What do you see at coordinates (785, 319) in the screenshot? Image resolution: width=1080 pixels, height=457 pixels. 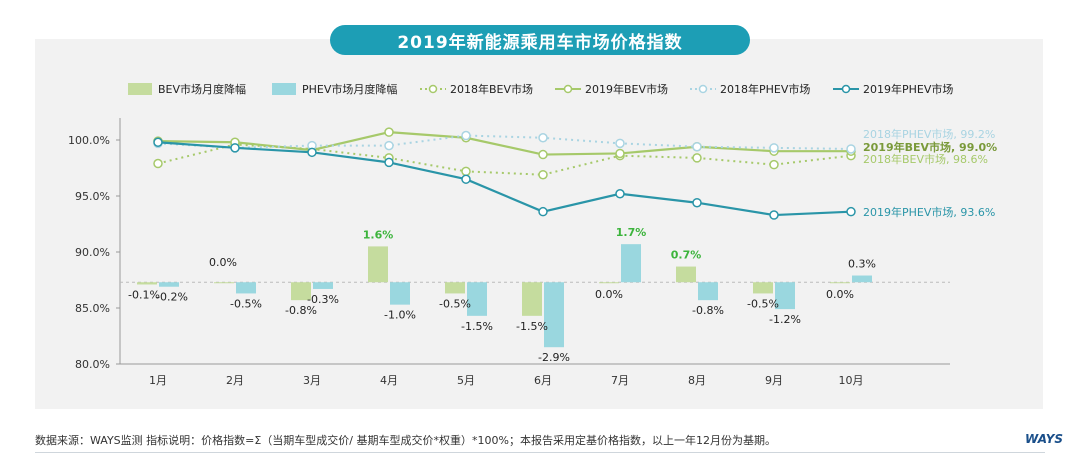 I see `bar-label: -1.2%` at bounding box center [785, 319].